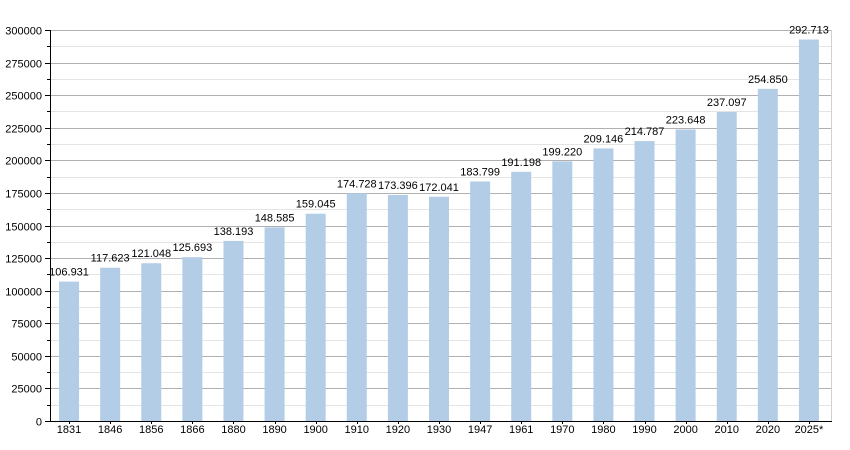  What do you see at coordinates (727, 103) in the screenshot?
I see `data-label: 237.097` at bounding box center [727, 103].